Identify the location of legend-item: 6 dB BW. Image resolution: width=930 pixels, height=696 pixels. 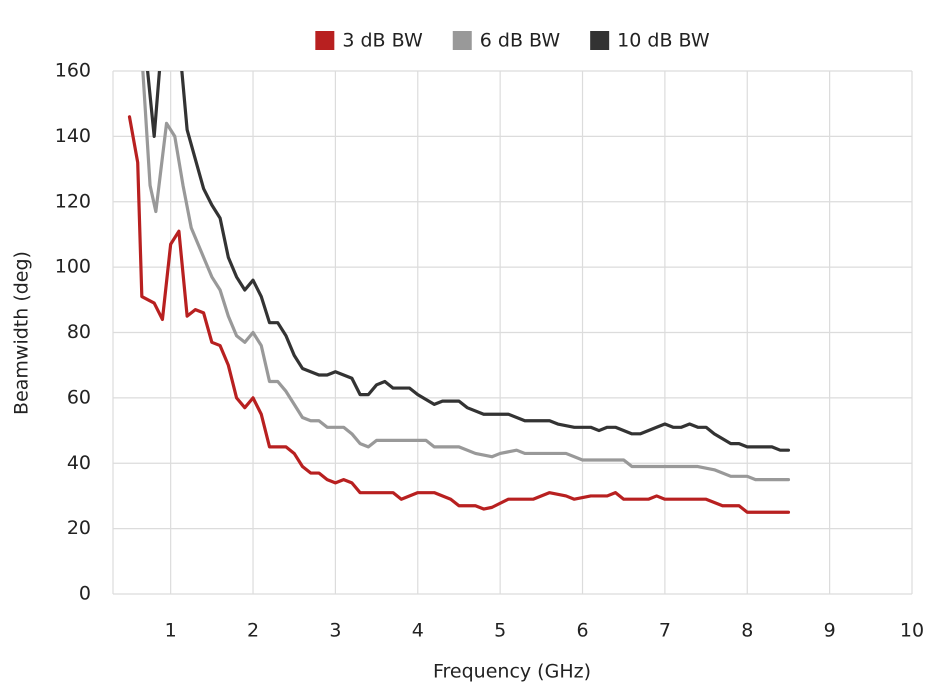
(506, 41).